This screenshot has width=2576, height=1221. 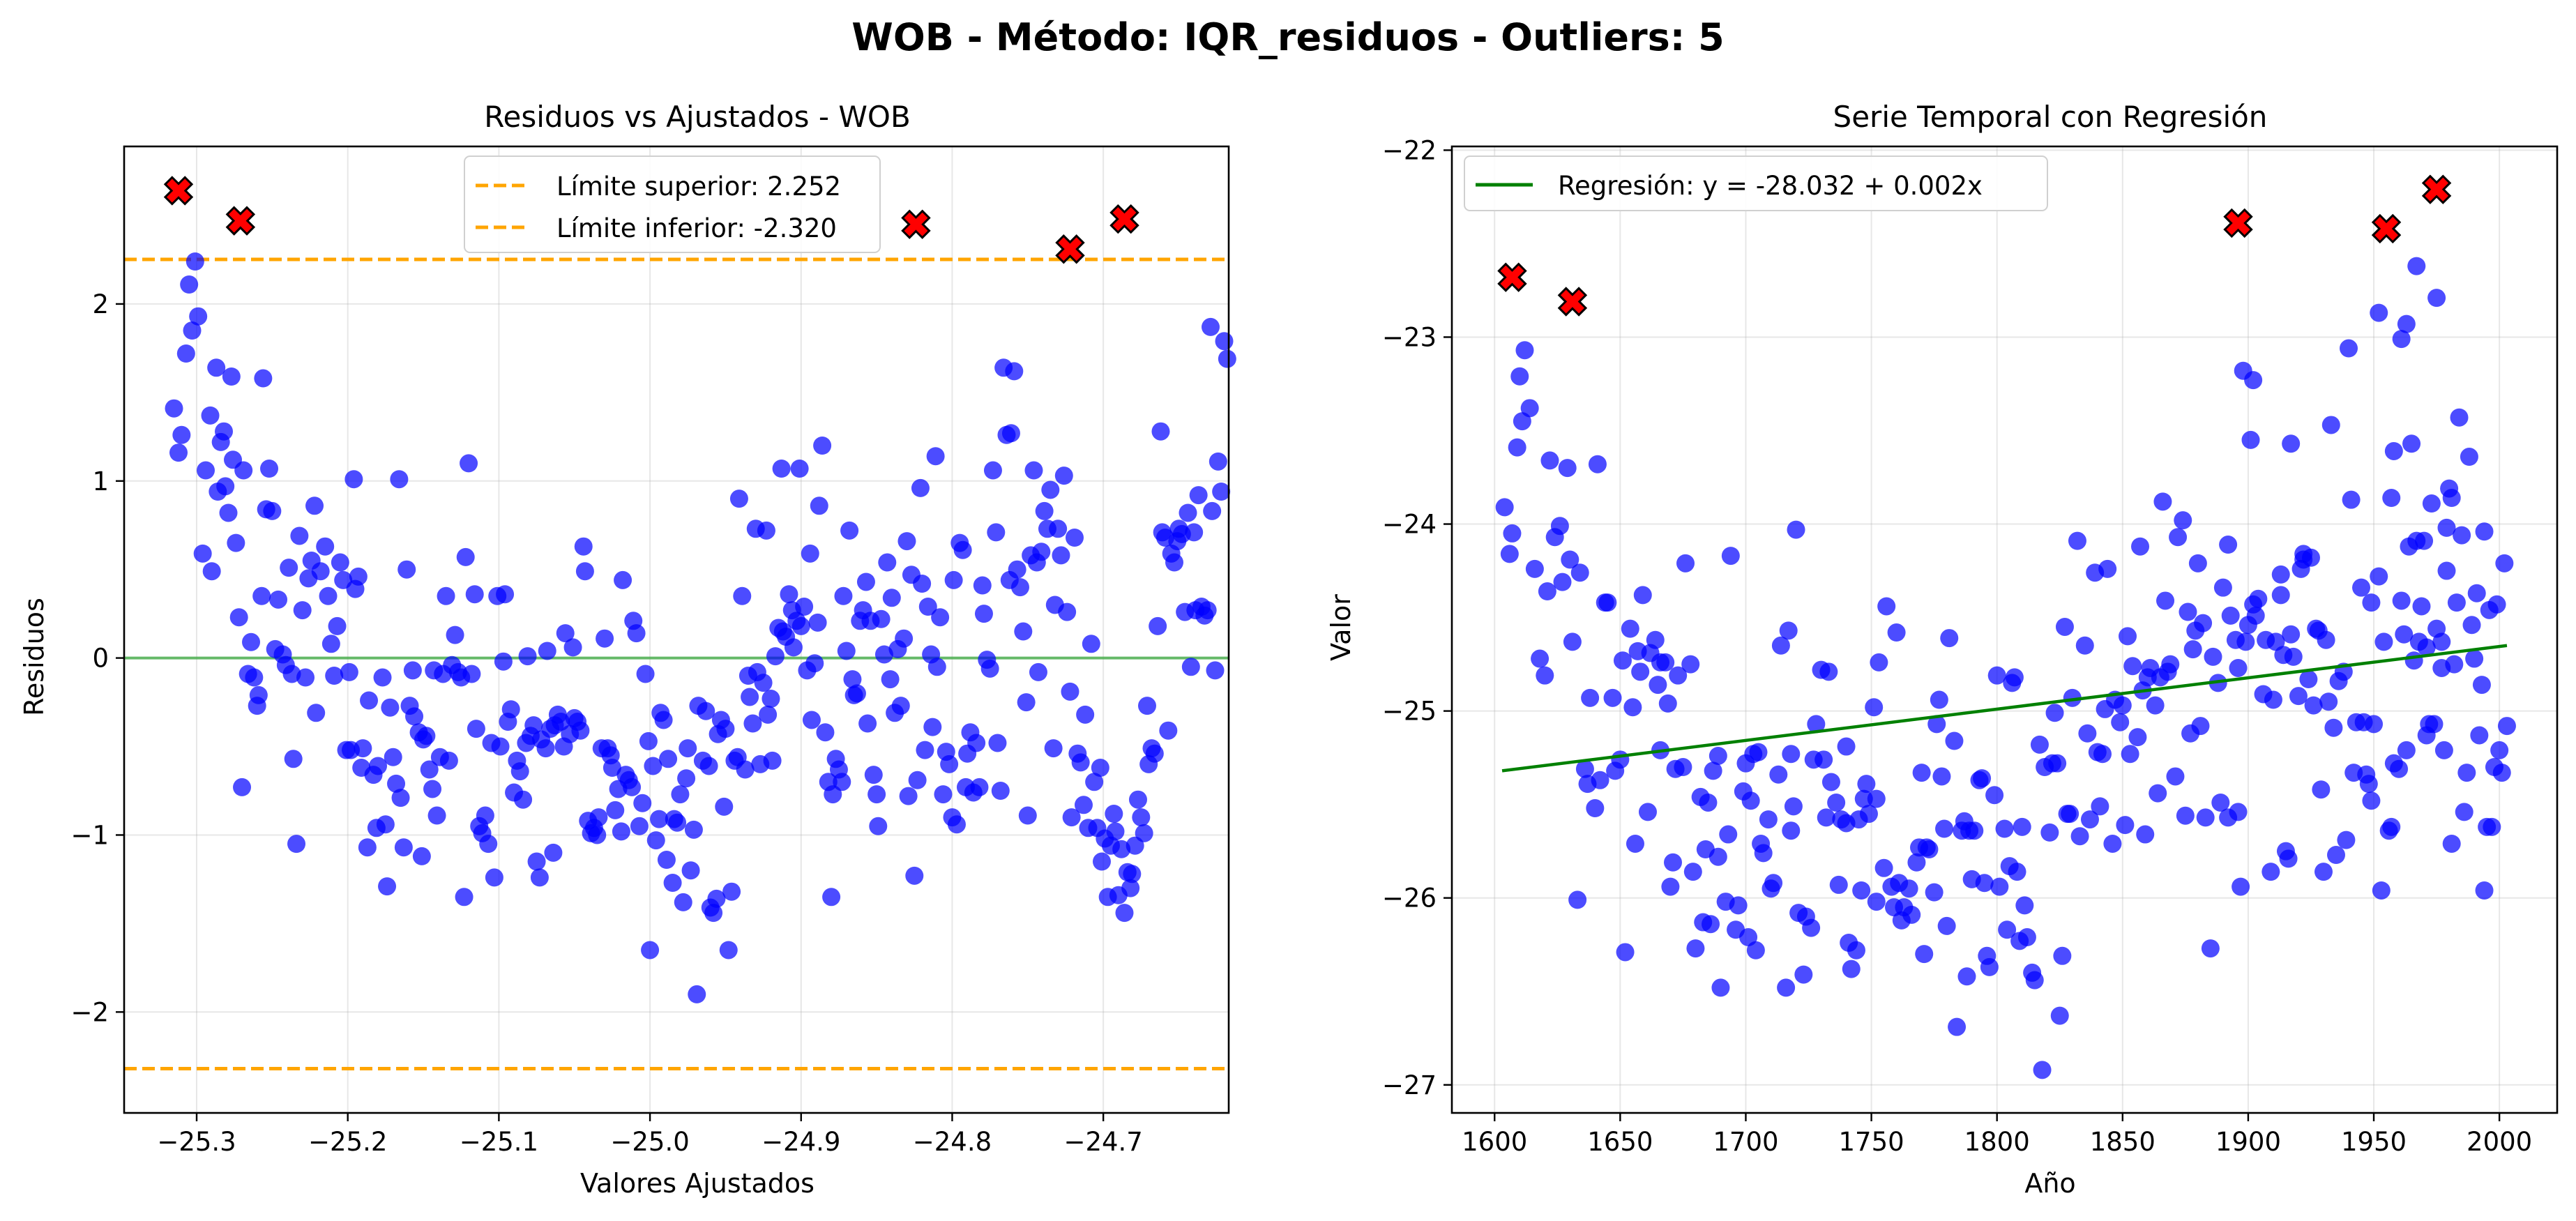 What do you see at coordinates (34, 657) in the screenshot?
I see `chart-residuals-ylabel: Residuos` at bounding box center [34, 657].